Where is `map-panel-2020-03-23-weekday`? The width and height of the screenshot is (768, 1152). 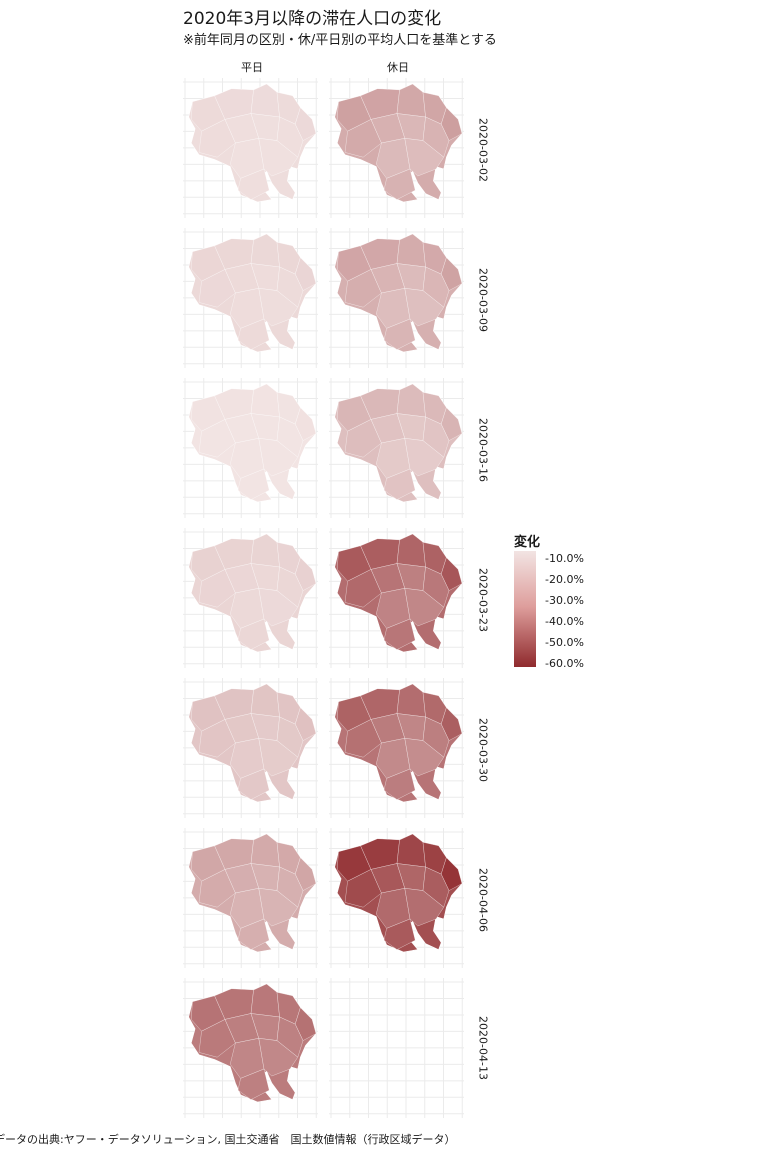 map-panel-2020-03-23-weekday is located at coordinates (250, 598).